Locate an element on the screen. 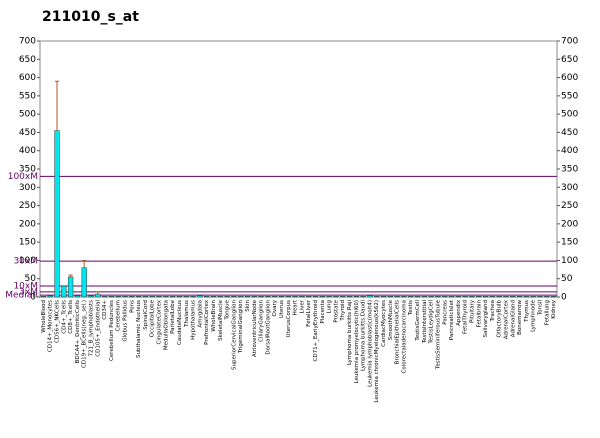  x-tick-label: Ovary is located at coordinates (275, 307).